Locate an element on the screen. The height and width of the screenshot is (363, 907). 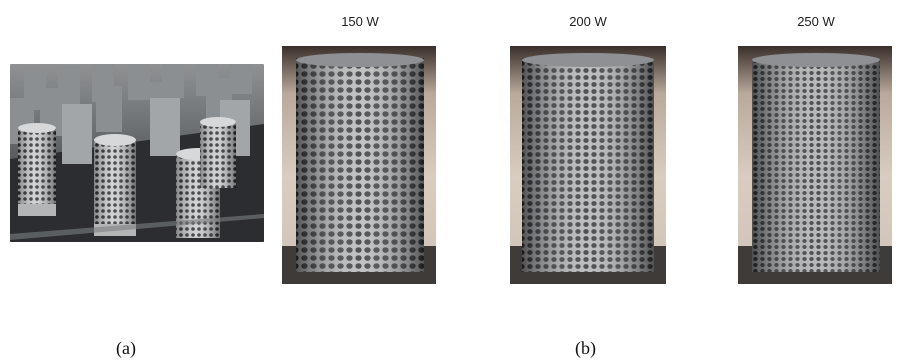
caption-a: (a) is located at coordinates (126, 348).